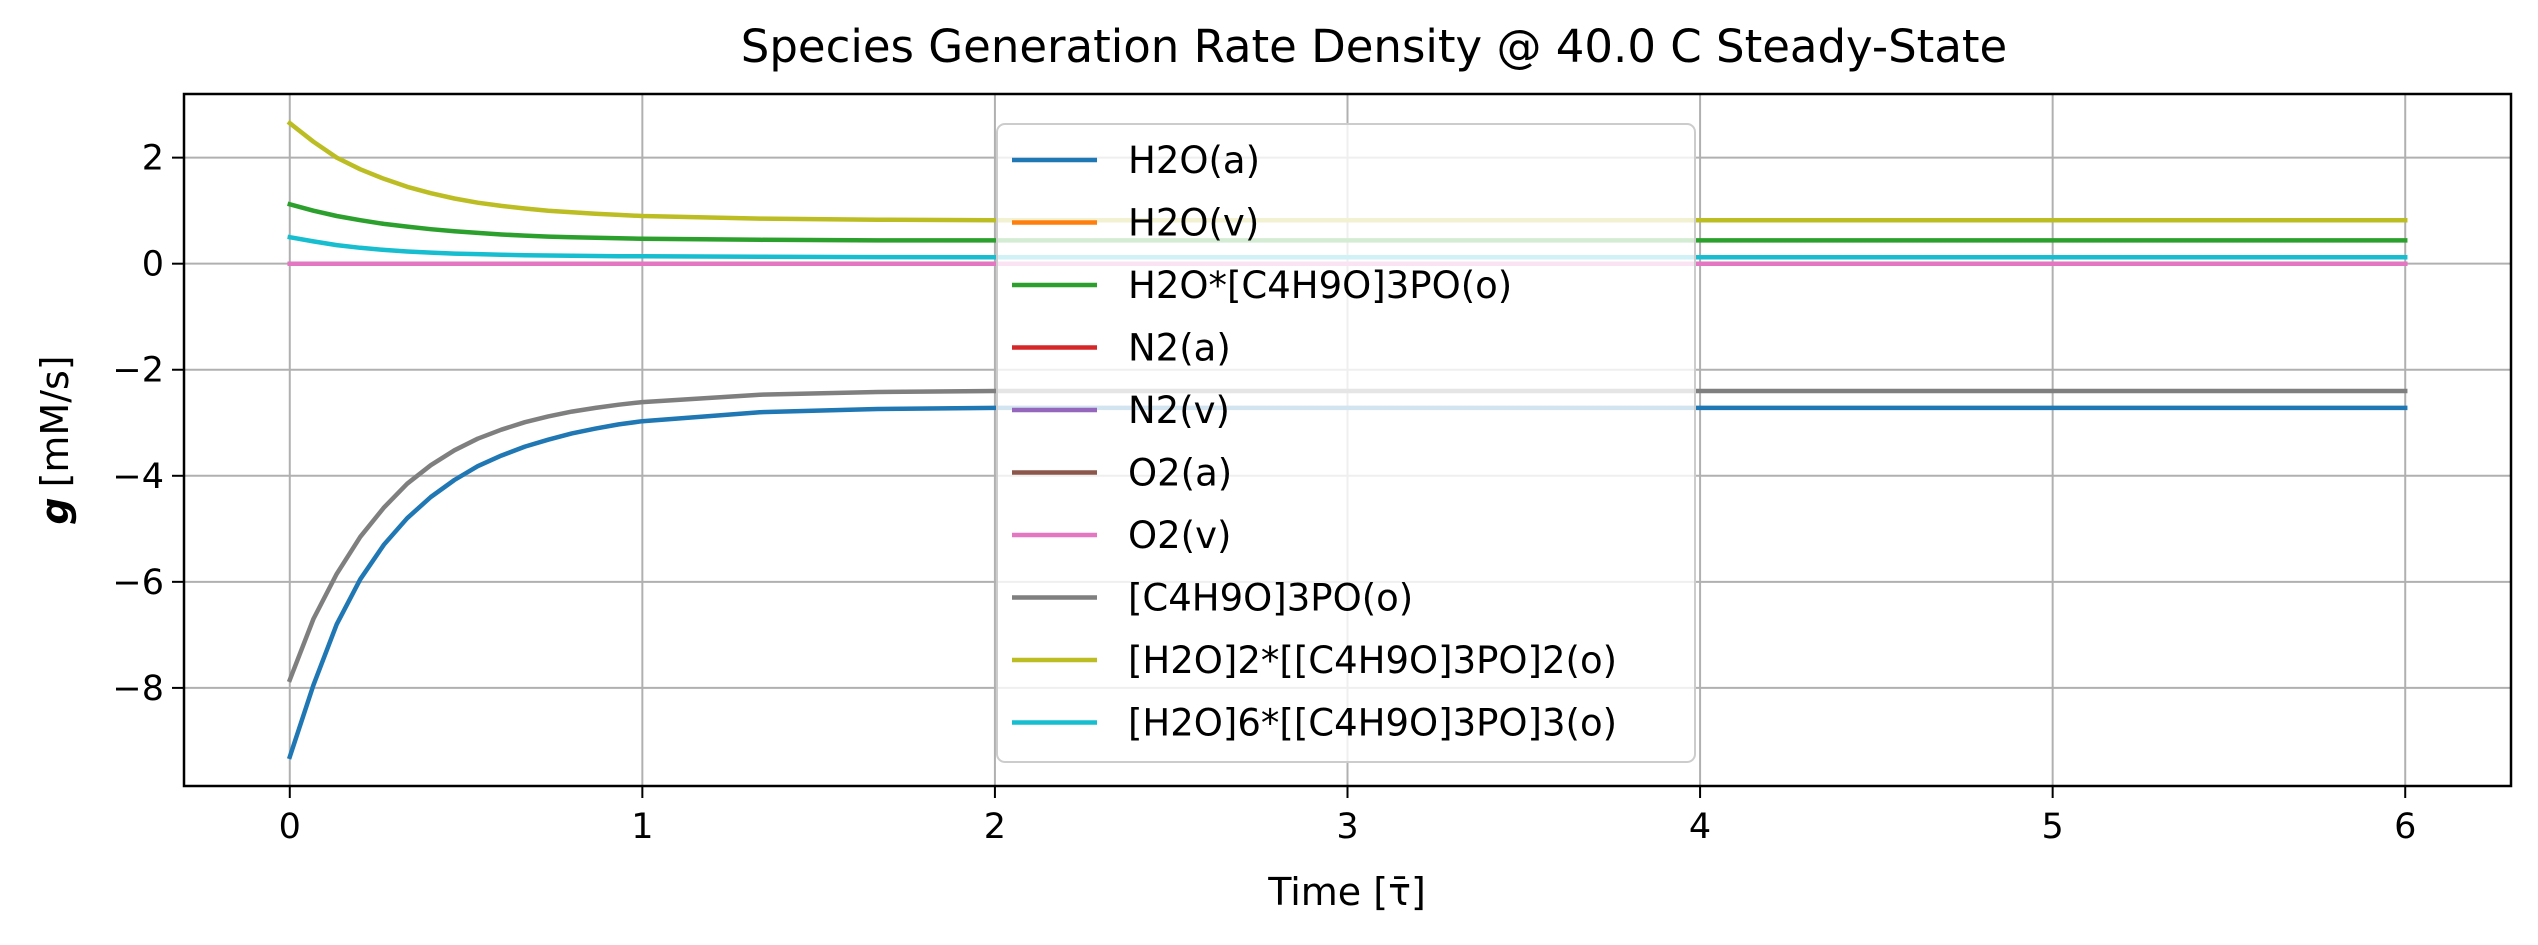 Image resolution: width=2538 pixels, height=945 pixels. Describe the element at coordinates (1180, 473) in the screenshot. I see `legend-label: O2(a)` at that location.